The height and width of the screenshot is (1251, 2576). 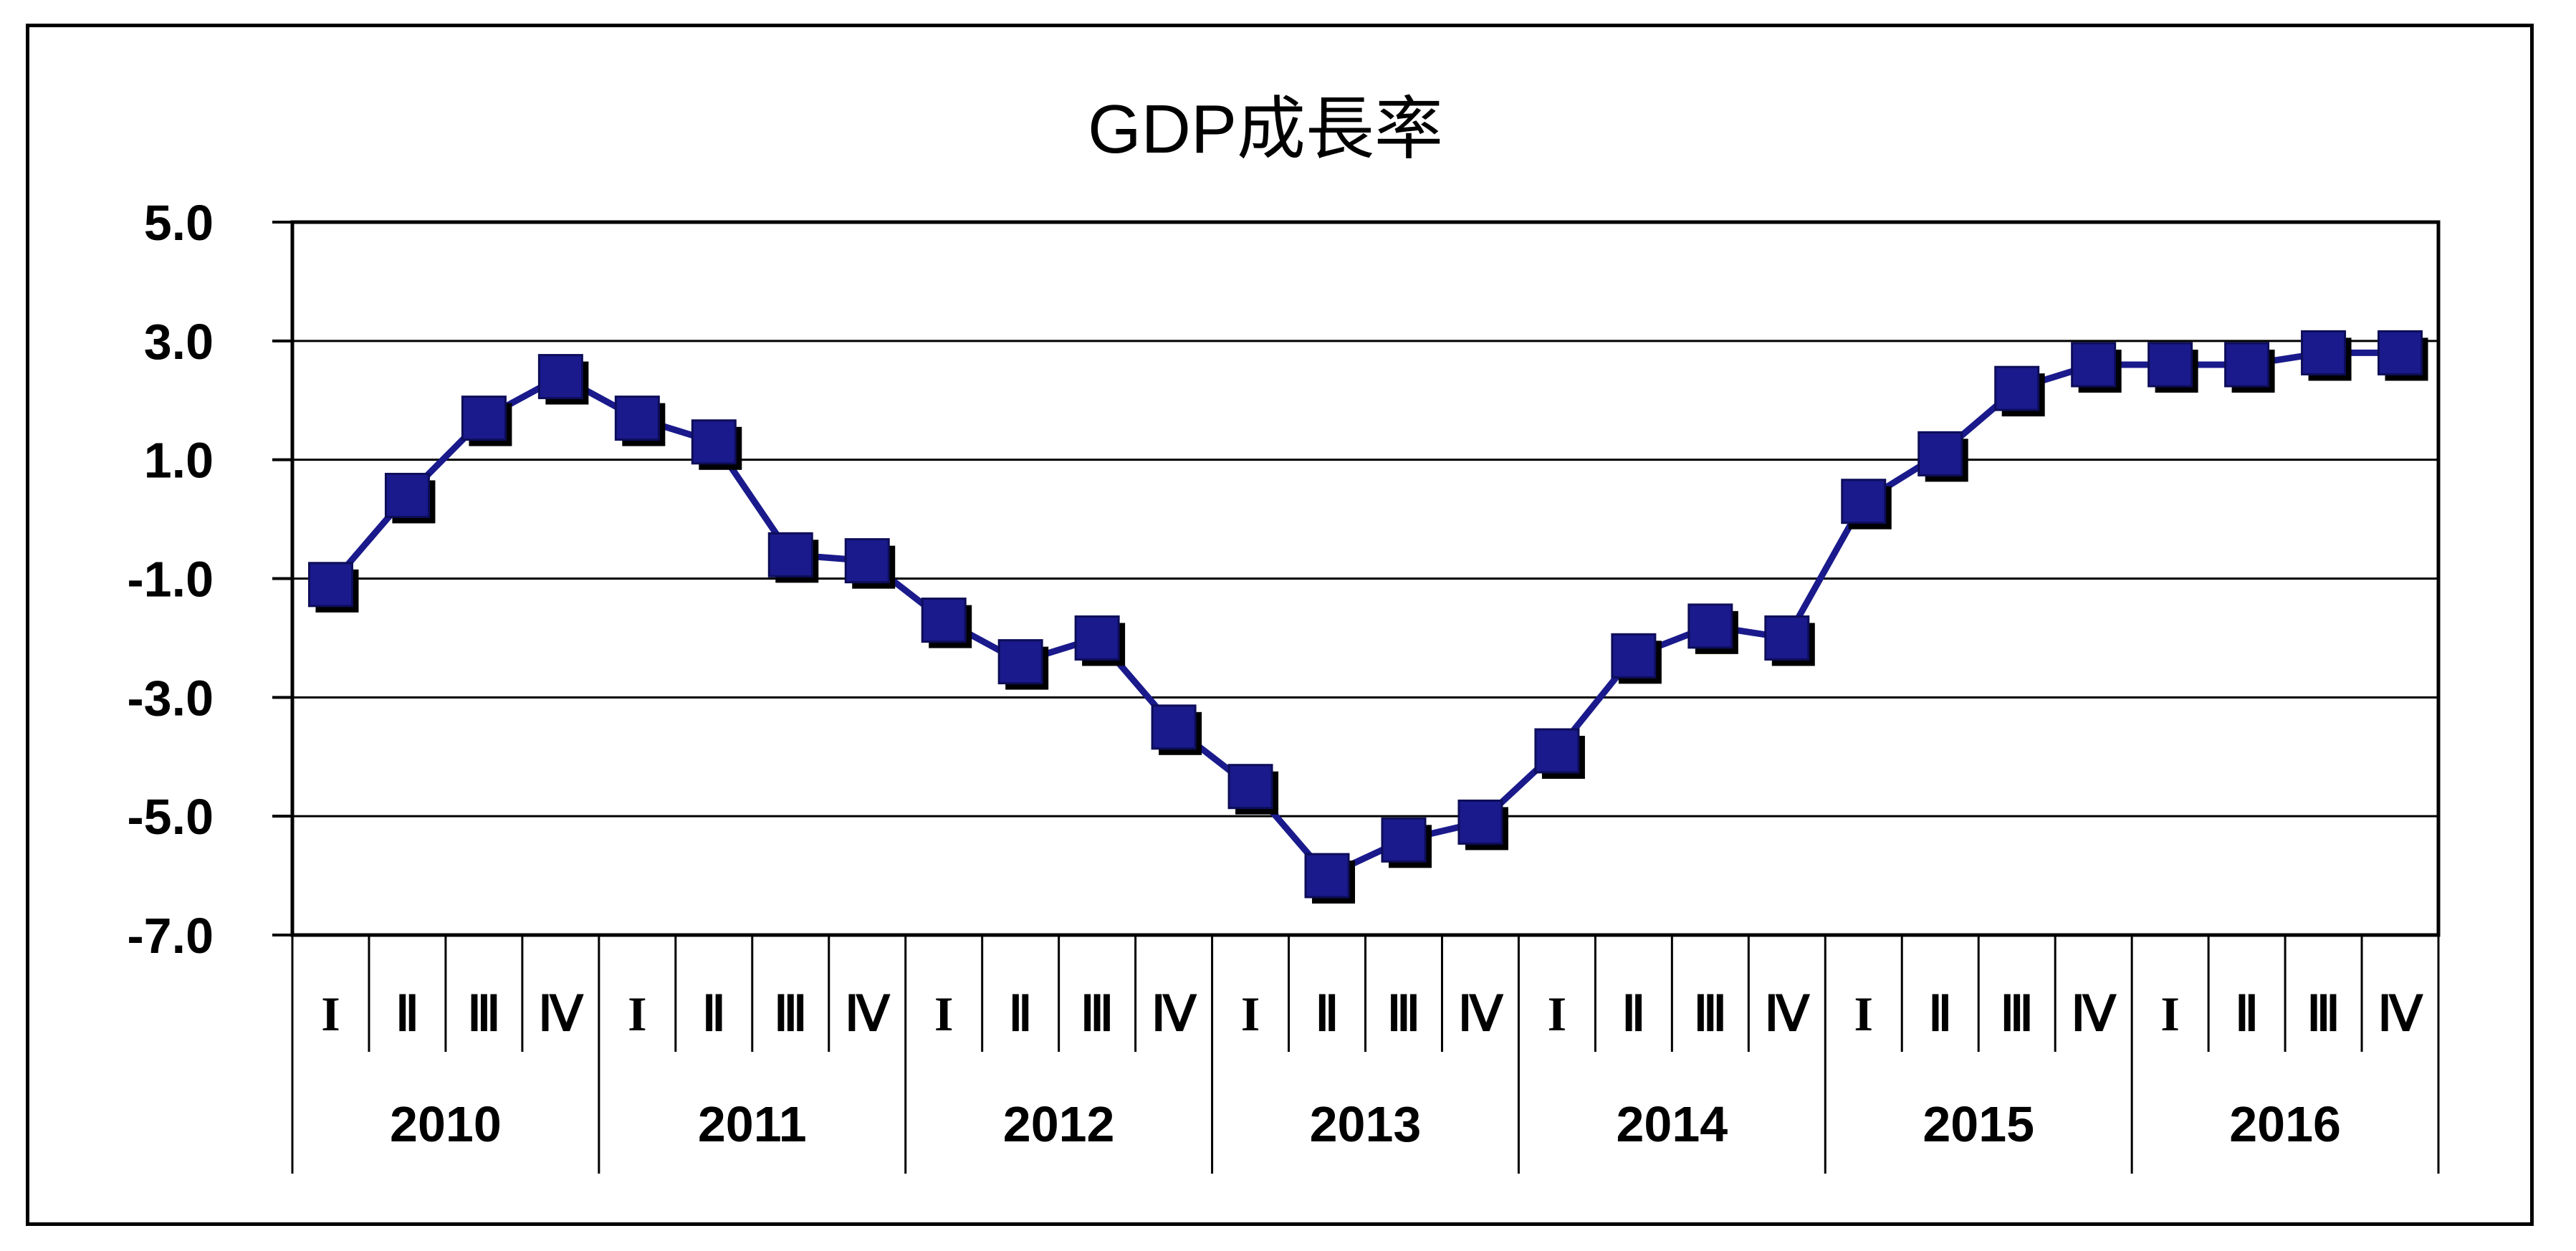 I want to click on chart-title: GDP成長率, so click(x=1265, y=129).